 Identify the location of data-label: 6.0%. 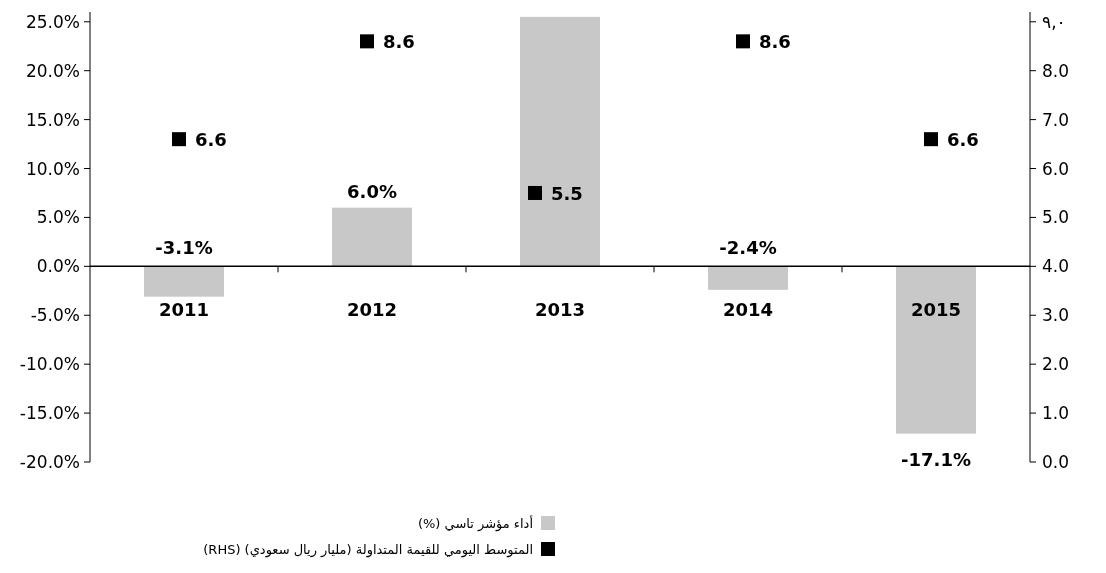
(372, 191).